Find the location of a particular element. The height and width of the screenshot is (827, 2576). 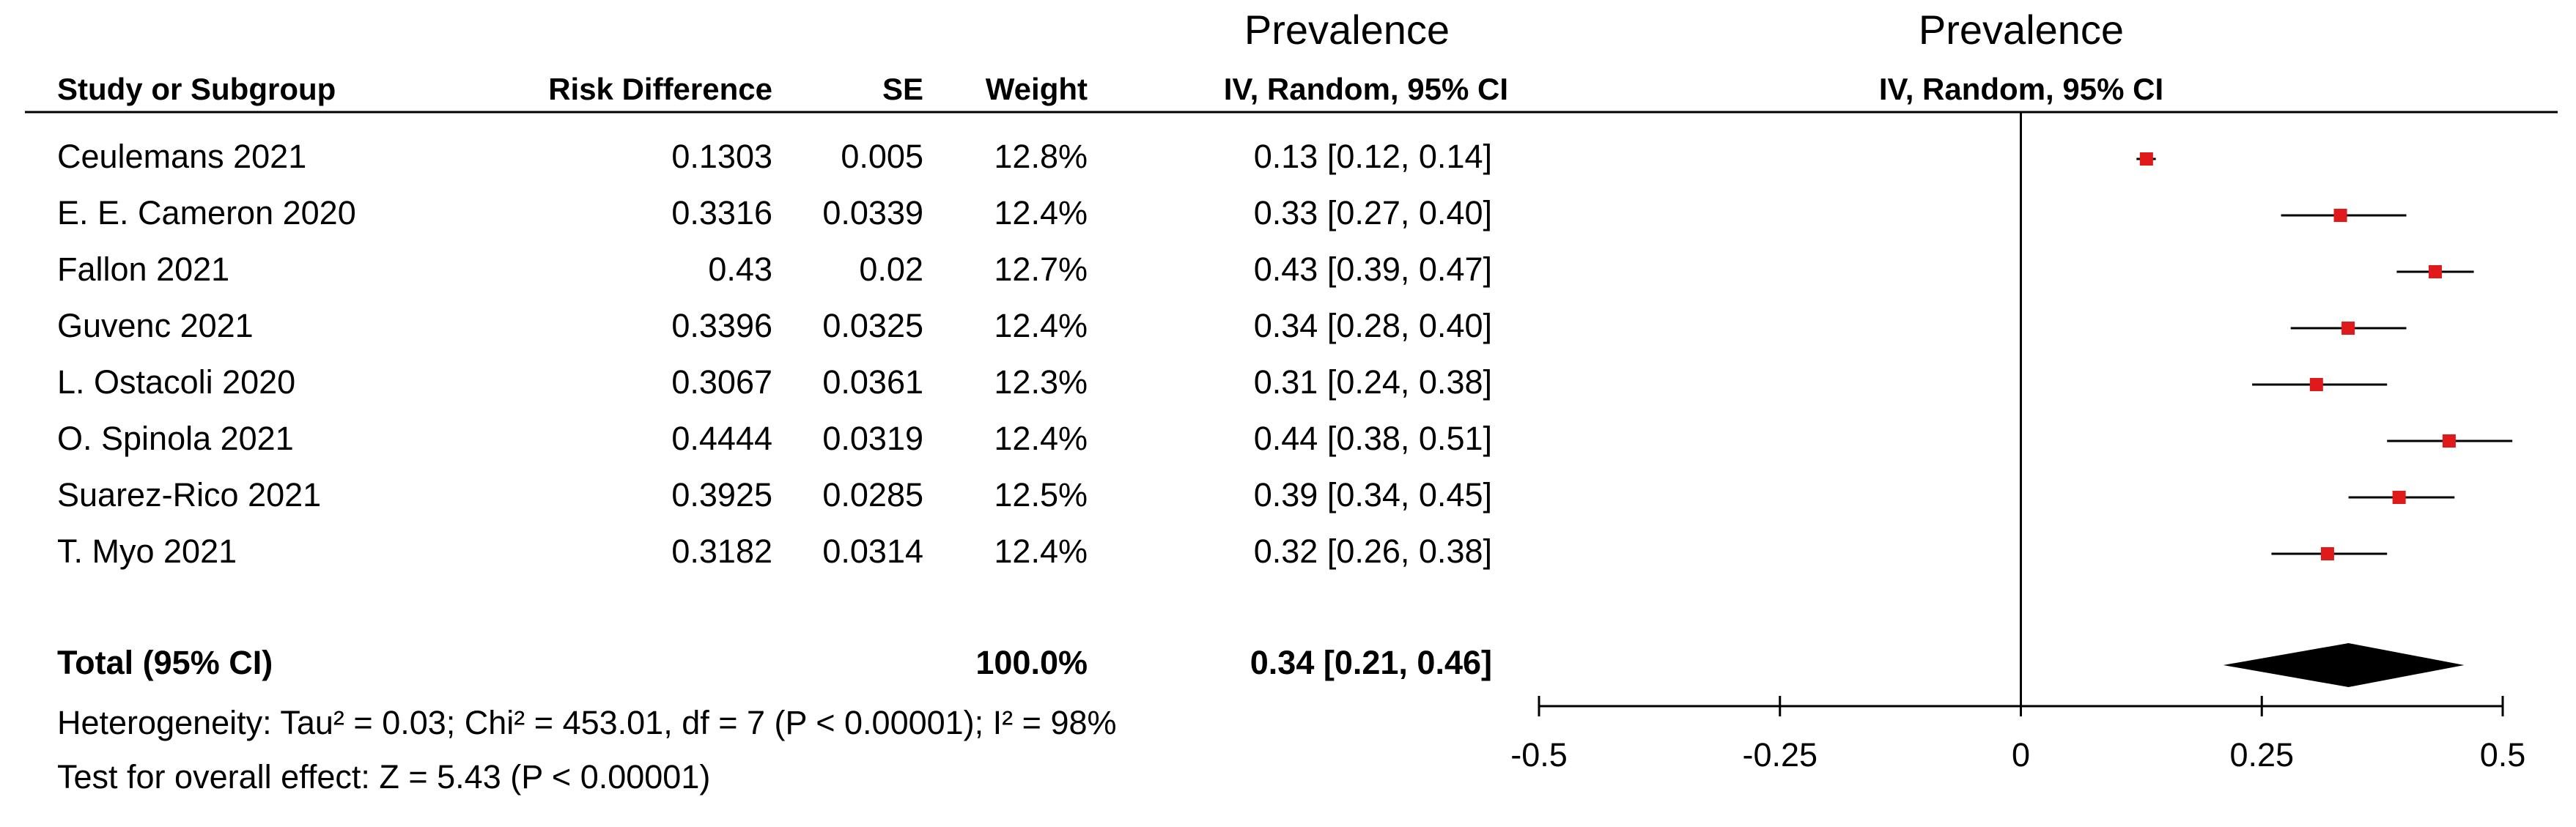

column-header: Risk Difference is located at coordinates (660, 89).